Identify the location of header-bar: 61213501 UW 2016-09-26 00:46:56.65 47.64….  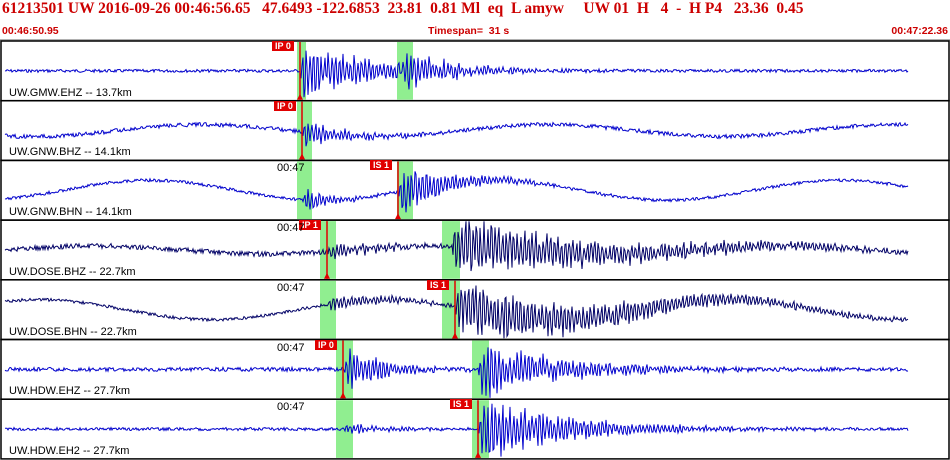
(475, 18).